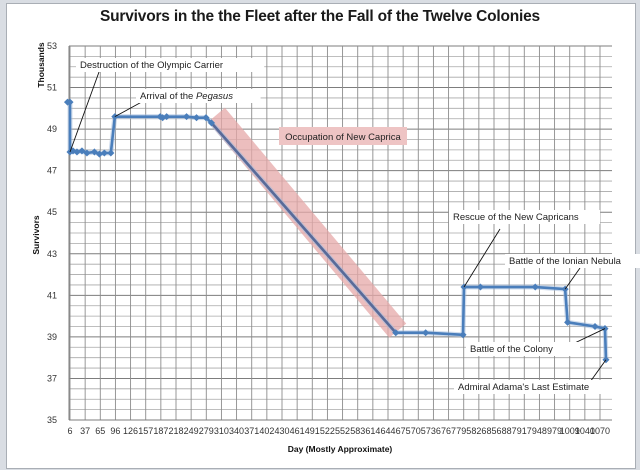 The image size is (640, 470). I want to click on x-tick-label: 1009, so click(570, 431).